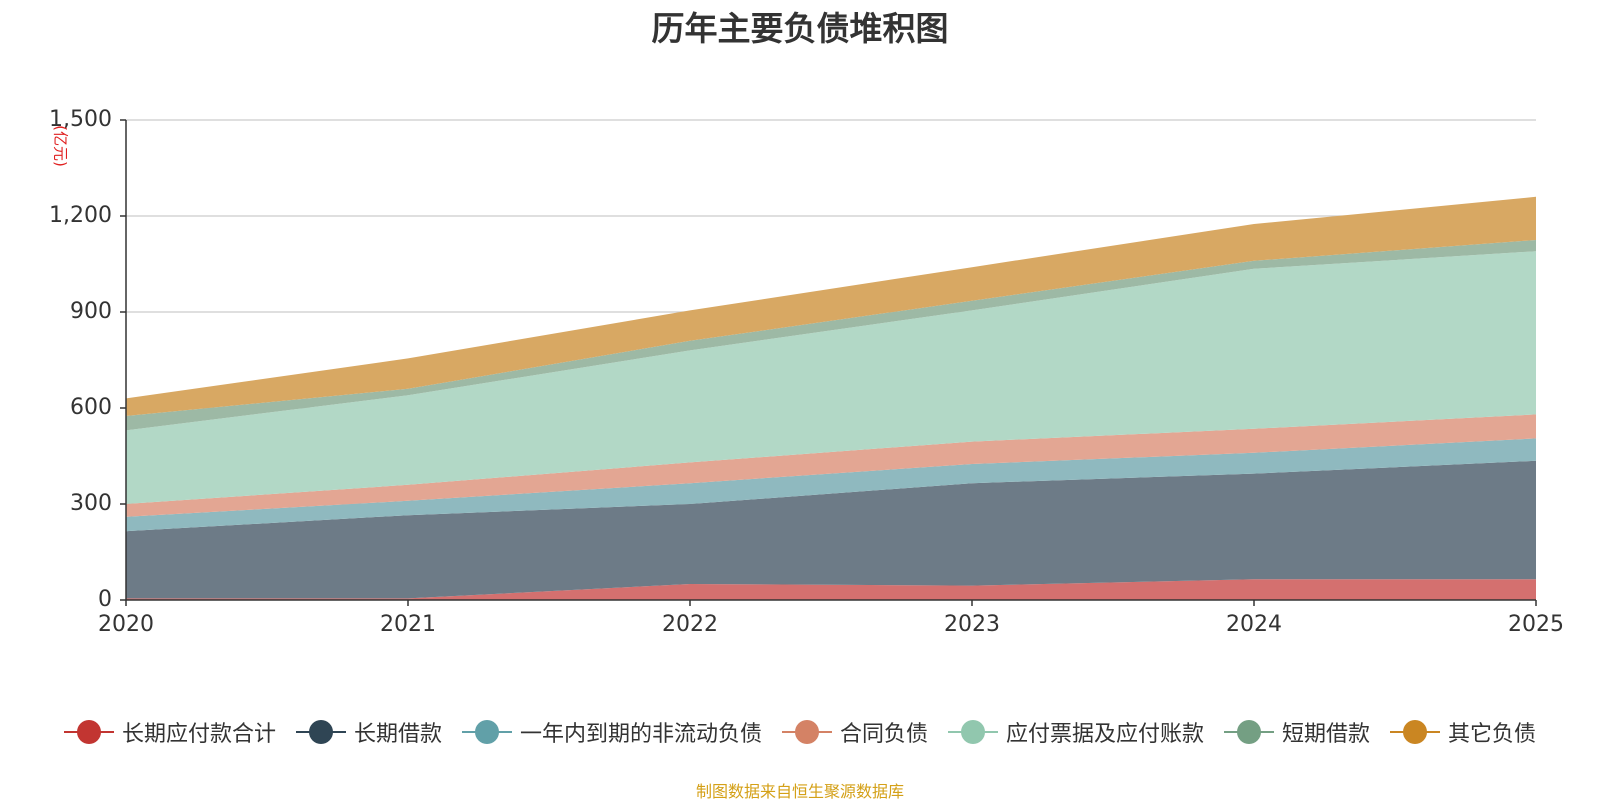 The height and width of the screenshot is (802, 1600). Describe the element at coordinates (831, 485) in the screenshot. I see `area-一年内到期的非流动负债` at that location.